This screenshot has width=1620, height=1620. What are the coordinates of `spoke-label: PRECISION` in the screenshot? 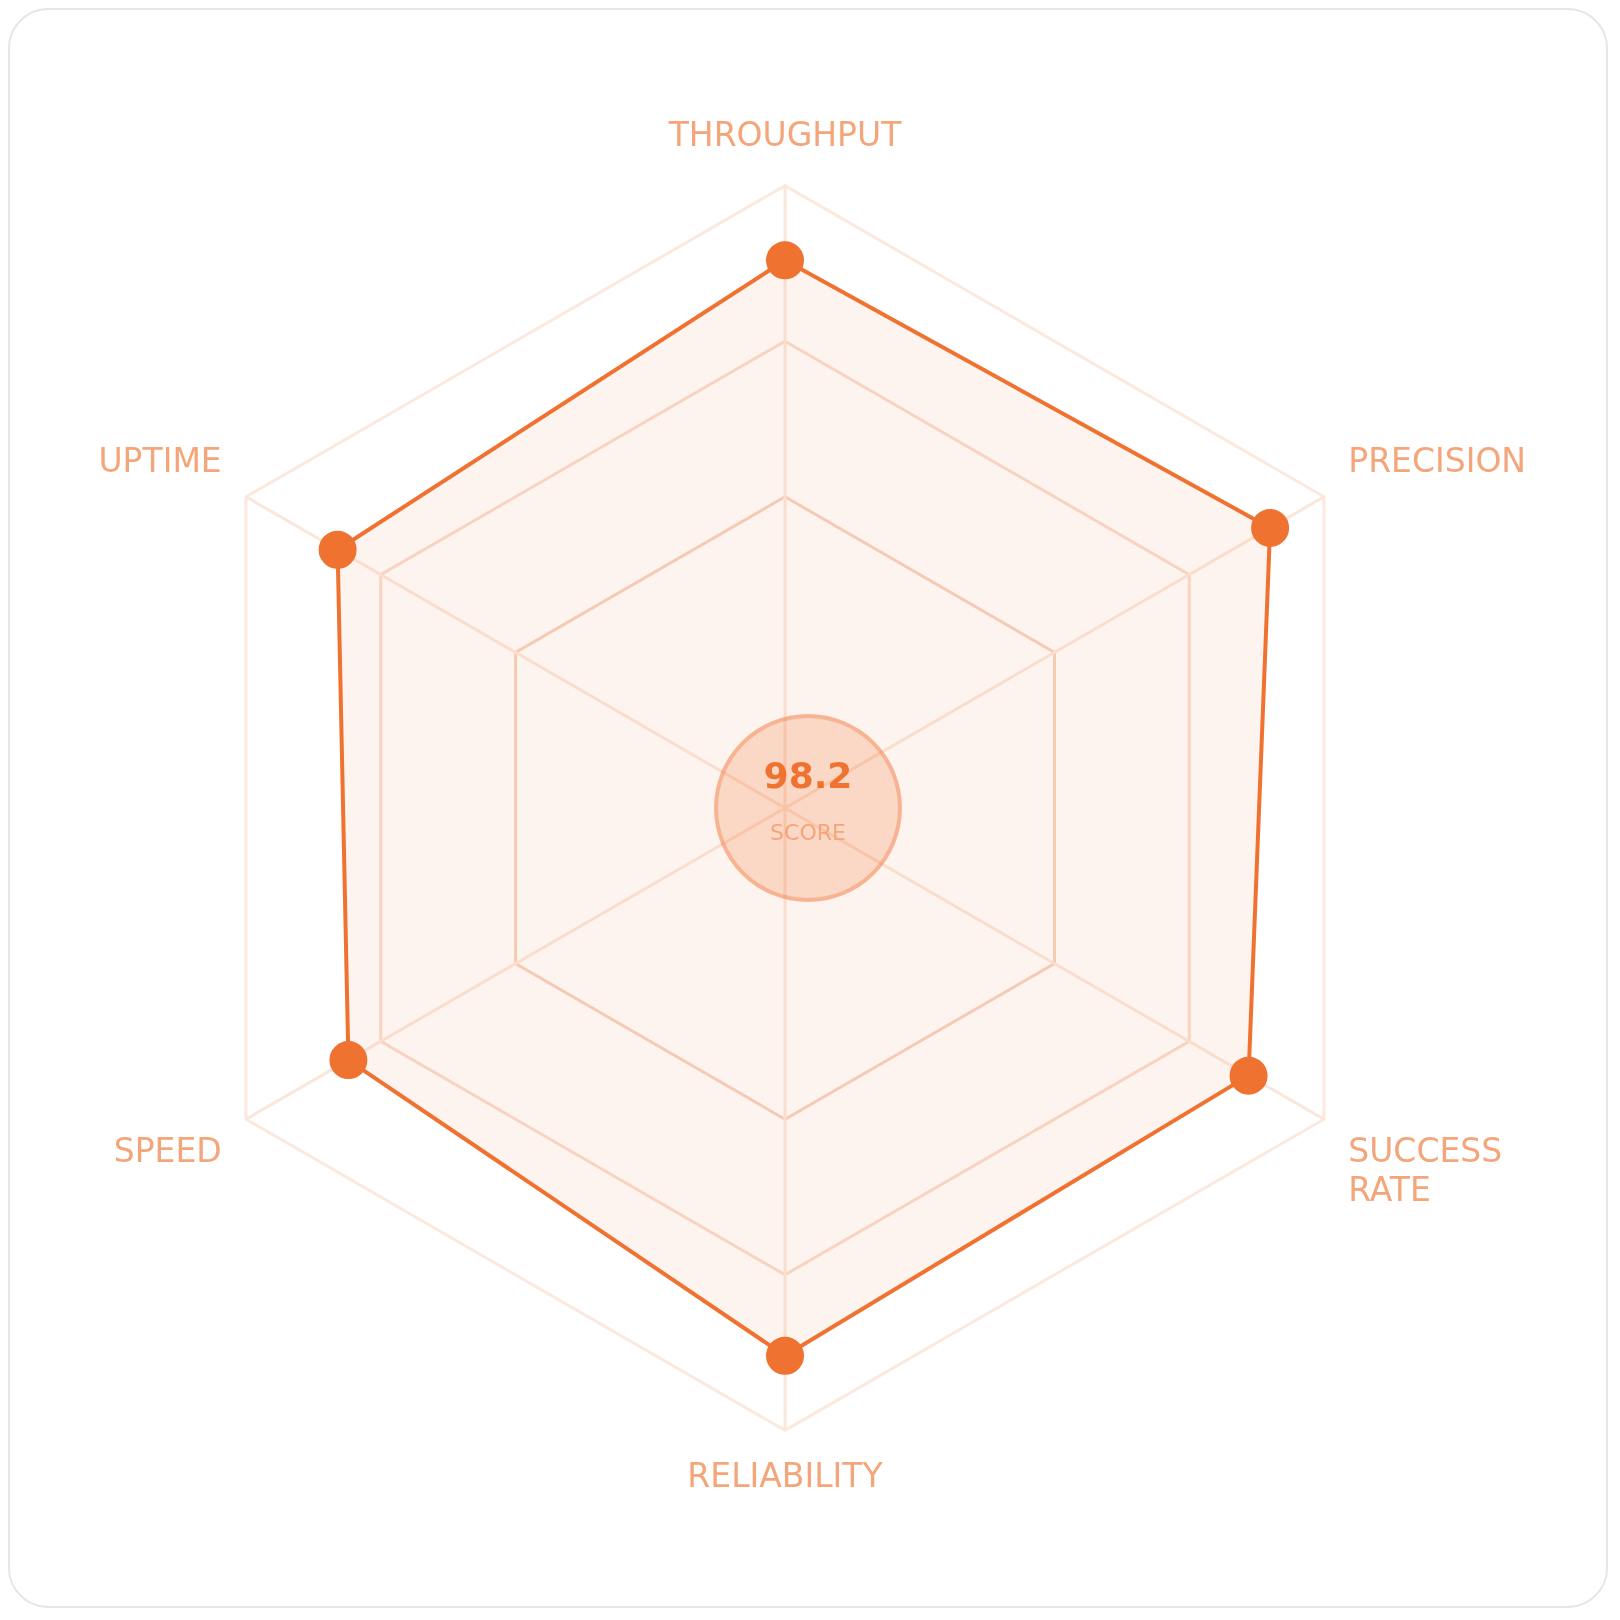 It's located at (1437, 460).